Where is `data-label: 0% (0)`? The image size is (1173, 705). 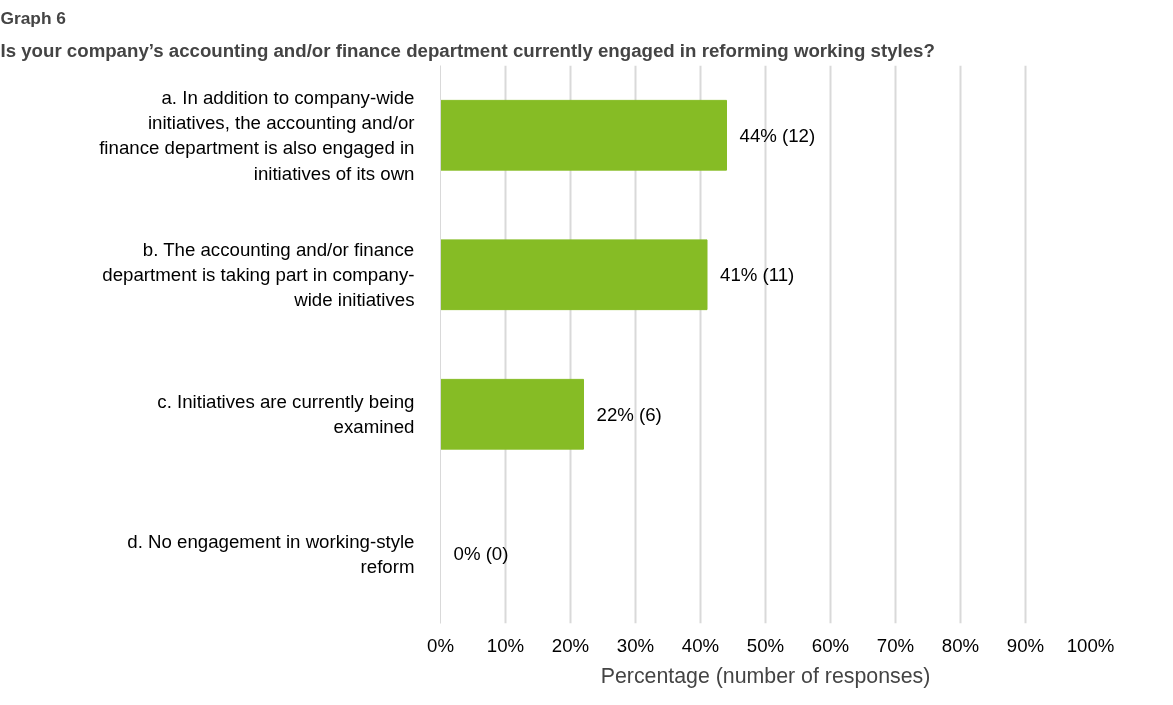 data-label: 0% (0) is located at coordinates (481, 554).